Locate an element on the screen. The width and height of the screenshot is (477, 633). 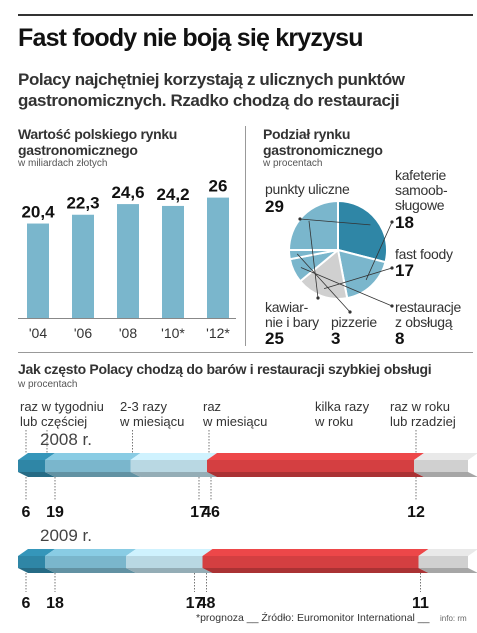
page-title: Fast foody nie boją się kryzysu is located at coordinates (191, 38).